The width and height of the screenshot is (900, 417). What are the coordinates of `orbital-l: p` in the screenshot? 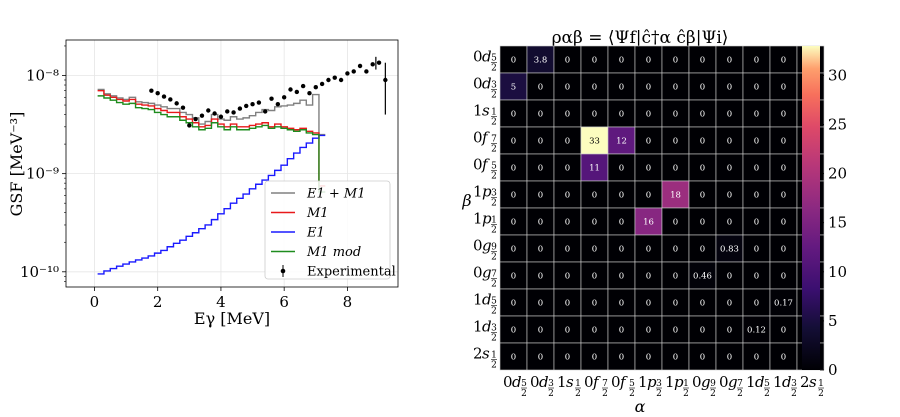 It's located at (679, 382).